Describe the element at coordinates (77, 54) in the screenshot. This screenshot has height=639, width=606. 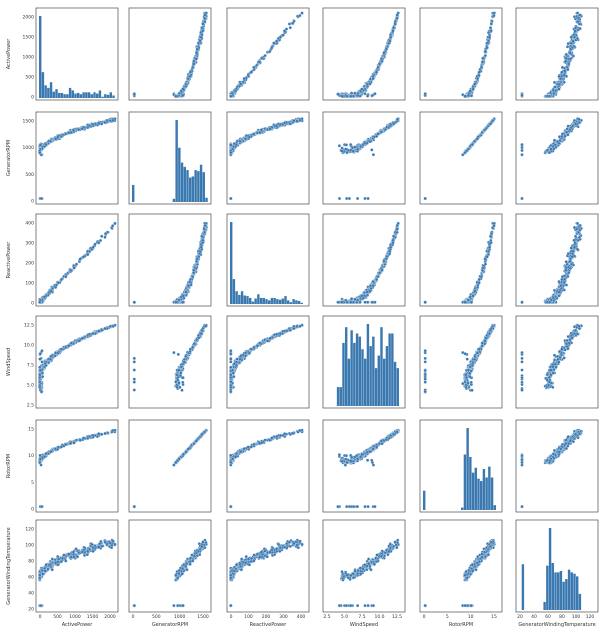
I see `panel-frame` at that location.